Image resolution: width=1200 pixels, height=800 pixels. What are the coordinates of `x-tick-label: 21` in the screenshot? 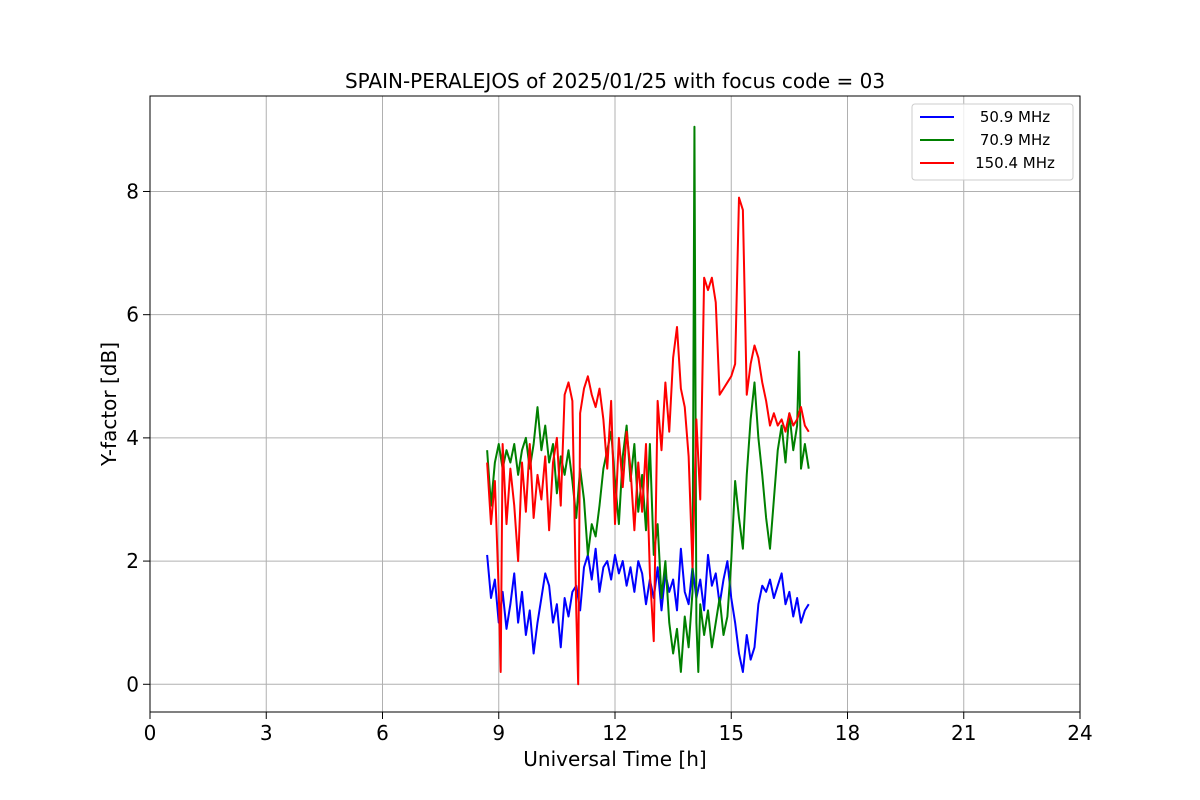 It's located at (963, 733).